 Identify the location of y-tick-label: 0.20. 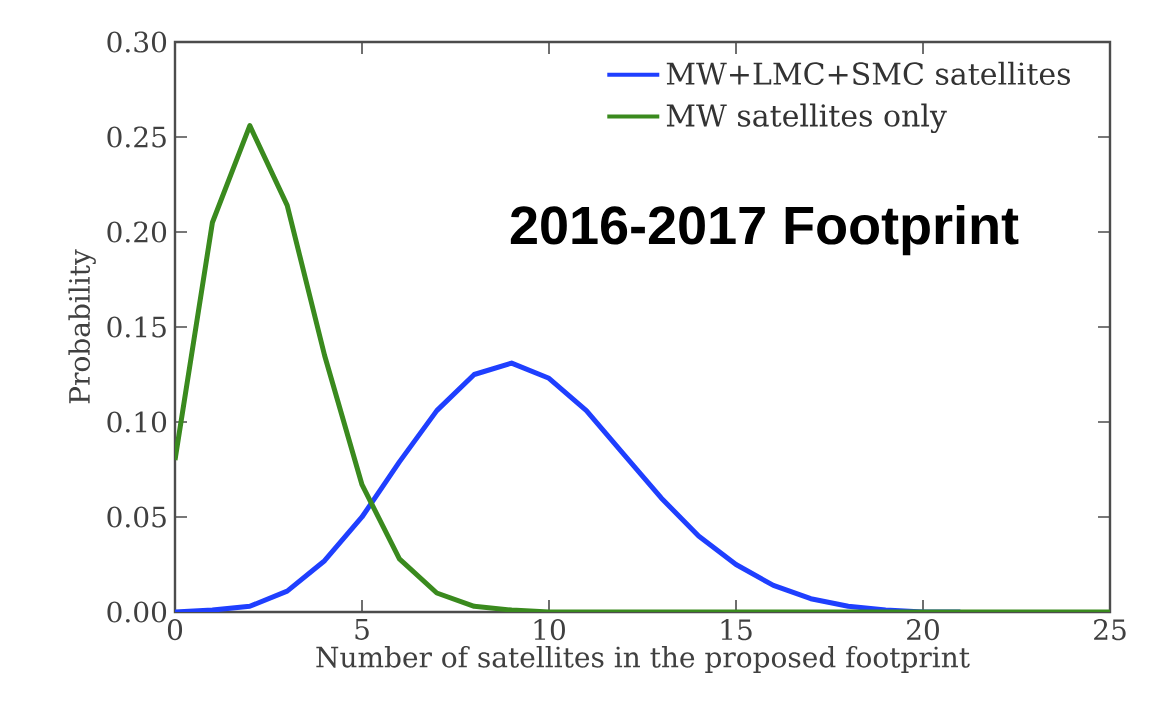
(137, 232).